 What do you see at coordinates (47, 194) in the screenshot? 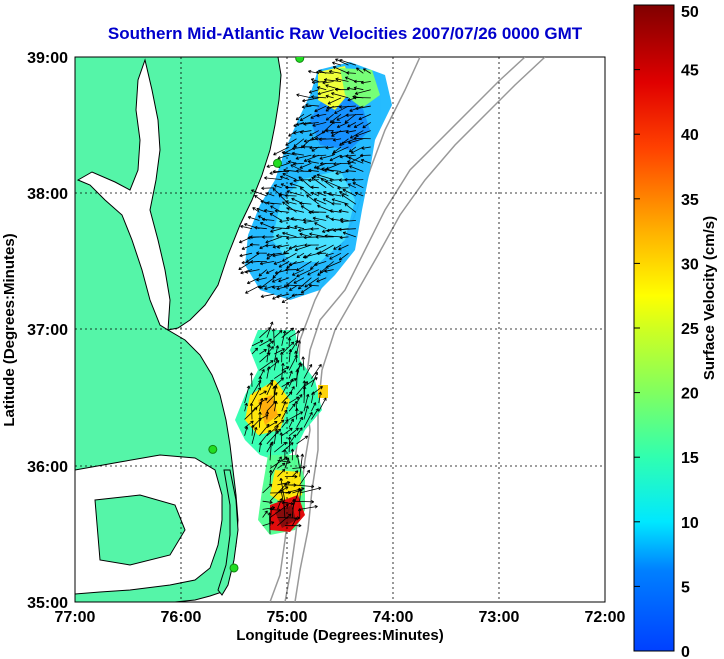
I see `y-tick-label: 38:00` at bounding box center [47, 194].